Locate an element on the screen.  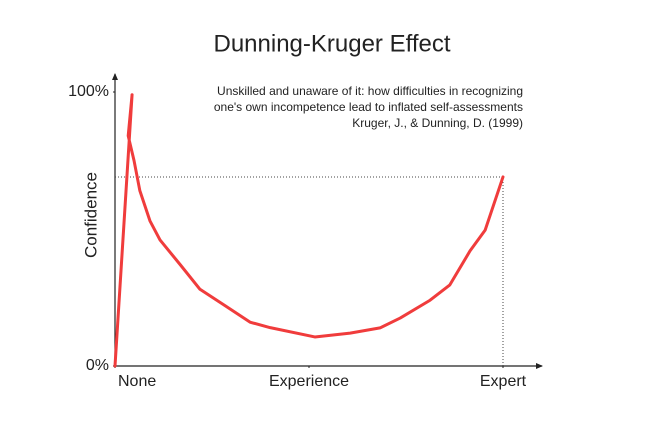
x-tick-label: None is located at coordinates (137, 381).